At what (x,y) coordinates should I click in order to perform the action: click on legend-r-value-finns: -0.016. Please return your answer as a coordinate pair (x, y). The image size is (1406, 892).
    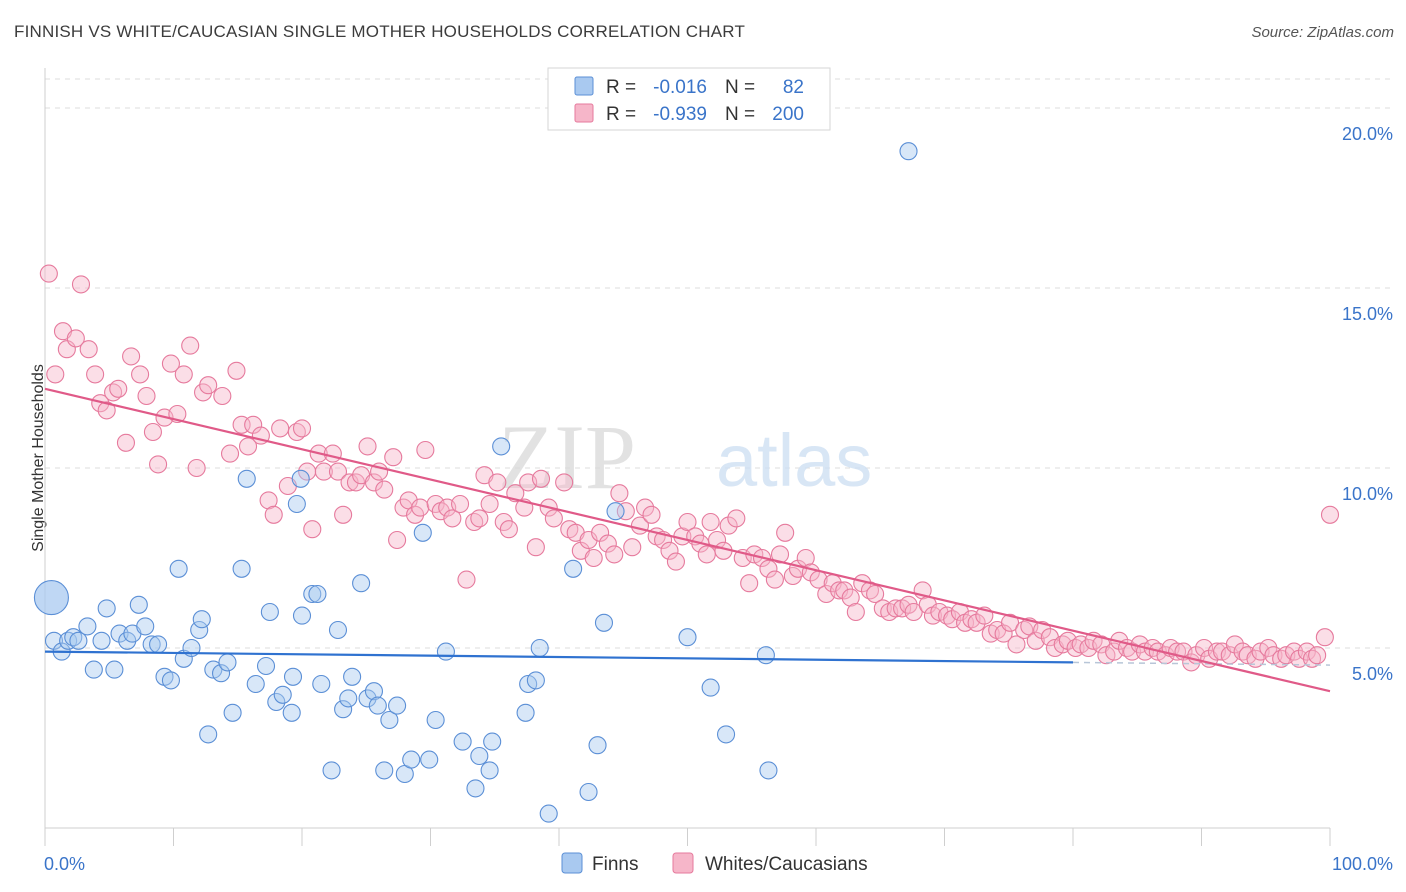
    Looking at the image, I should click on (680, 87).